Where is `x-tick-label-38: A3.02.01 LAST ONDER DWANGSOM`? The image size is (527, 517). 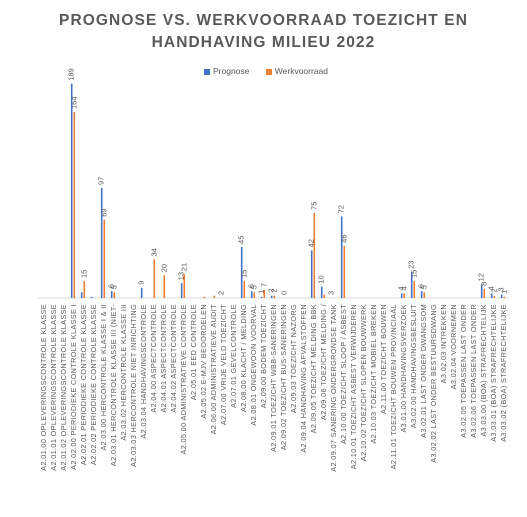
x-tick-label-38: A3.02.01 LAST ONDER DWANGSOM is located at coordinates (423, 371).